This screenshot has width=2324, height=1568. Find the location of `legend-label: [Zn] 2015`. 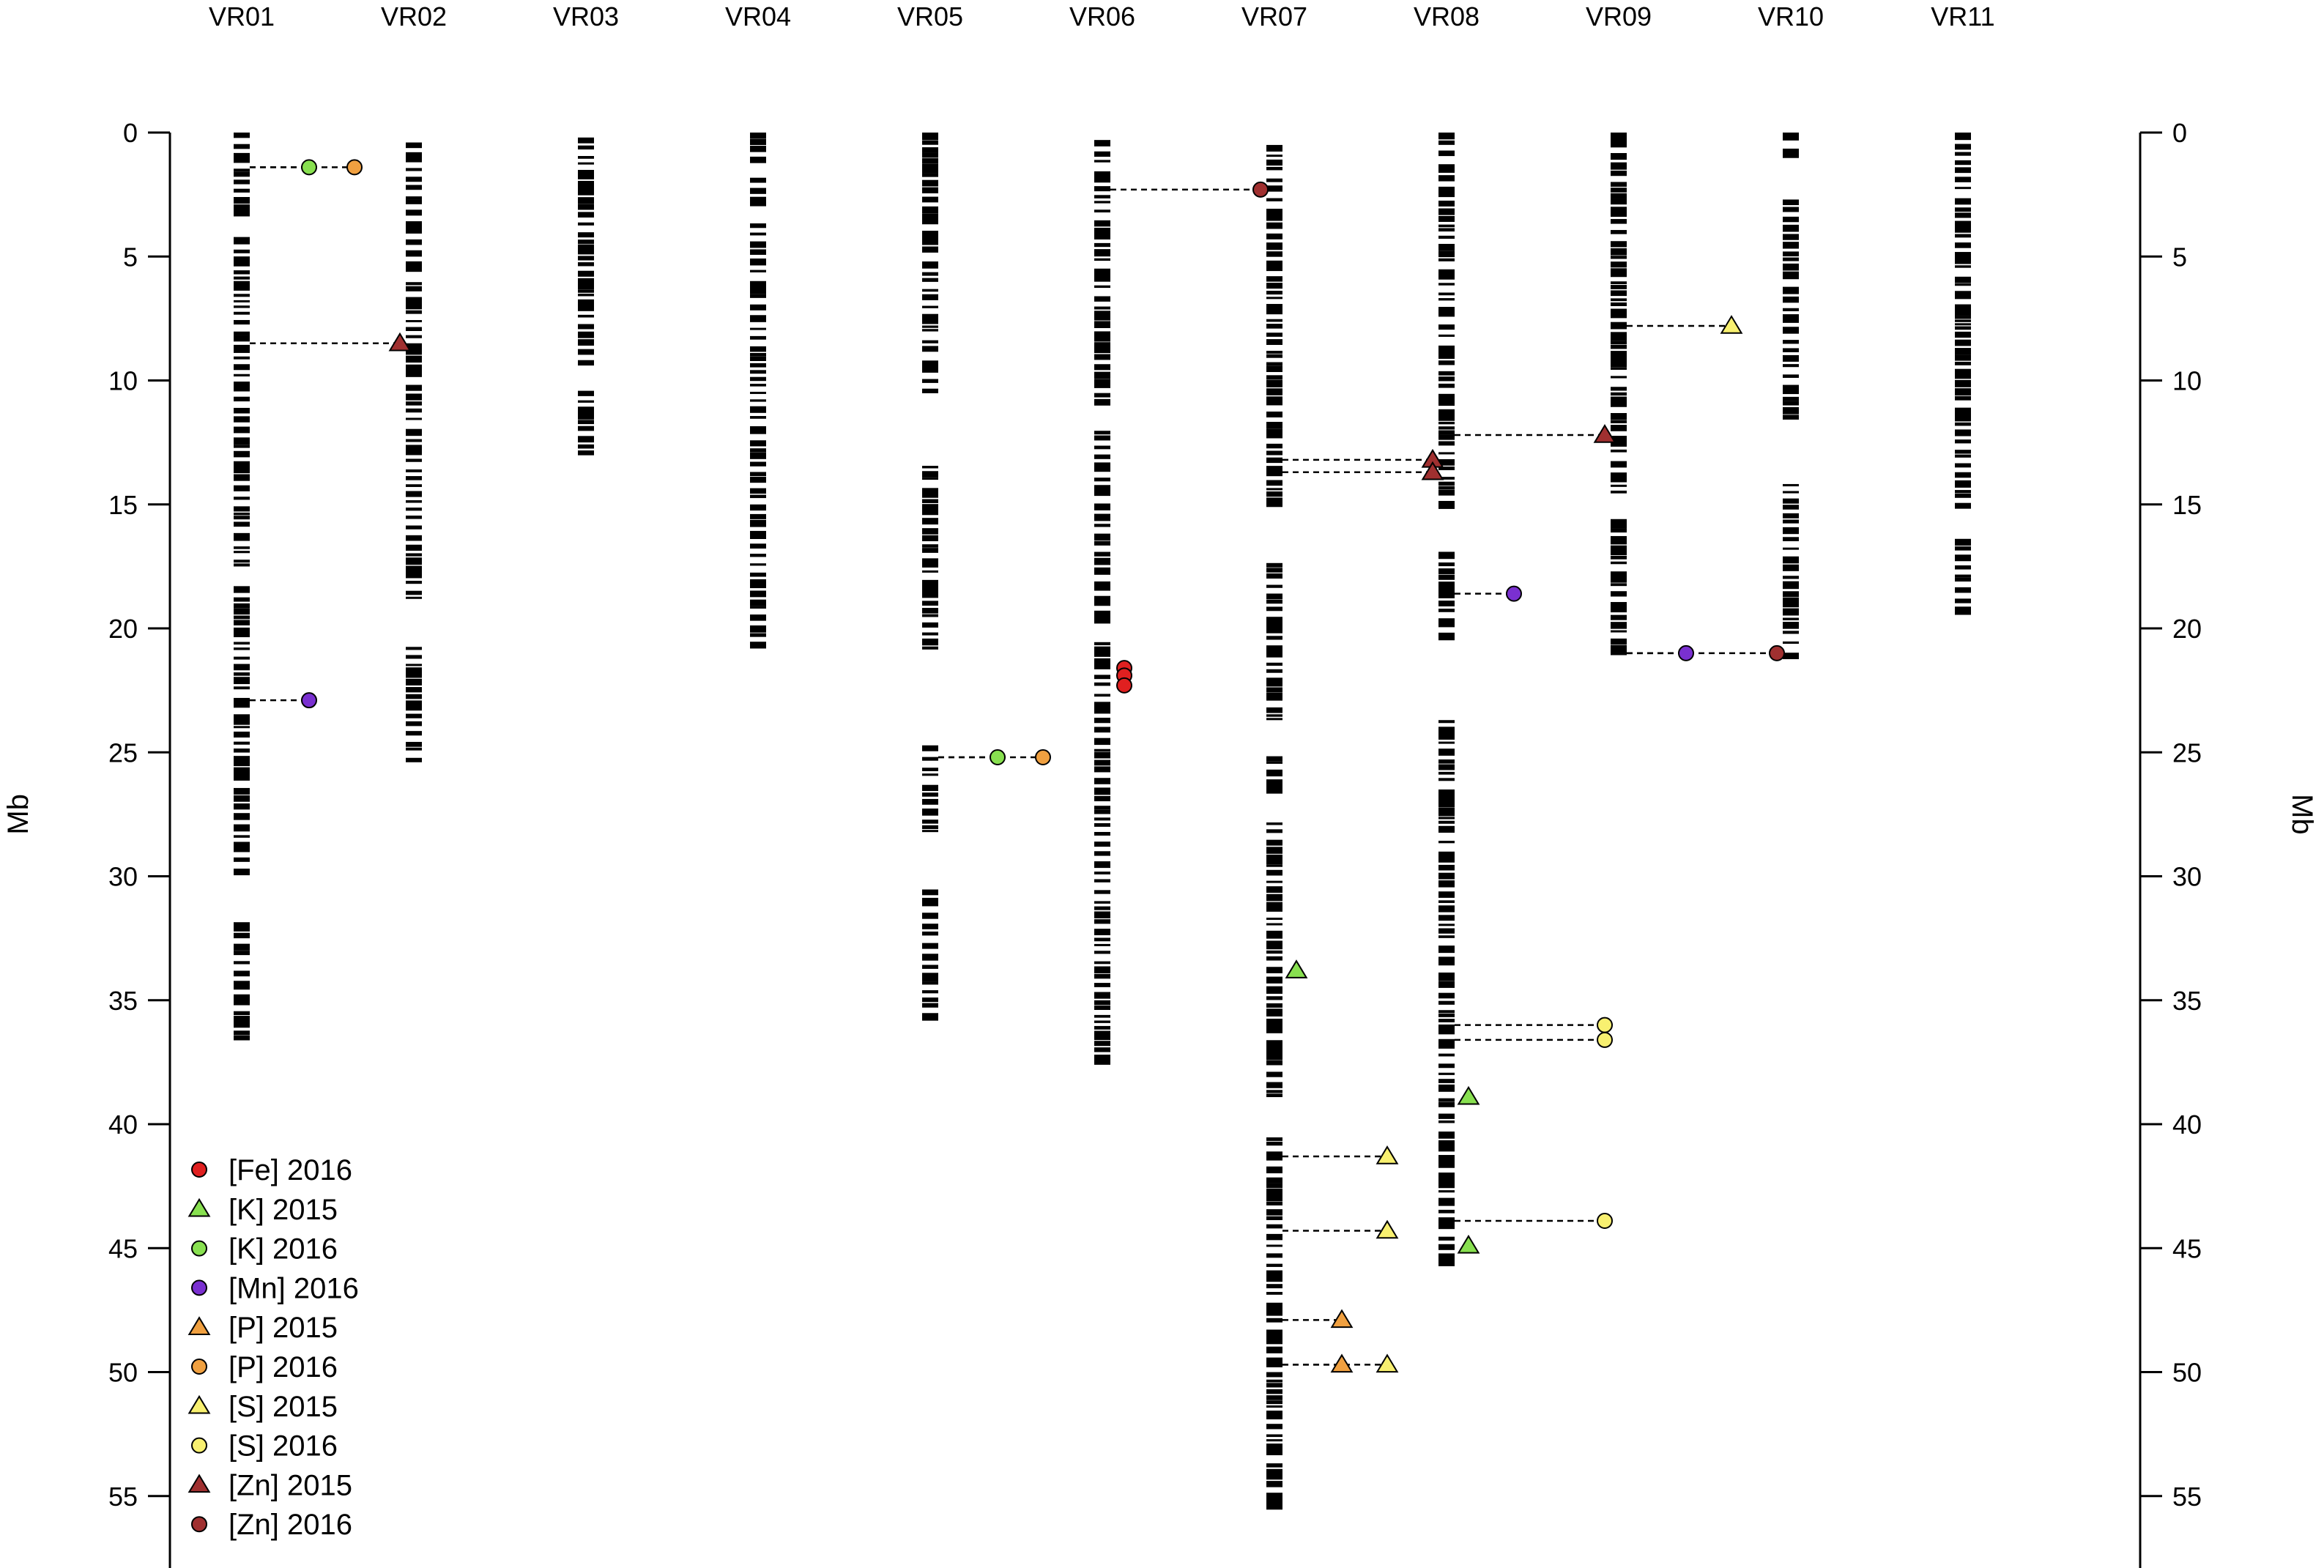

legend-label: [Zn] 2015 is located at coordinates (290, 1485).